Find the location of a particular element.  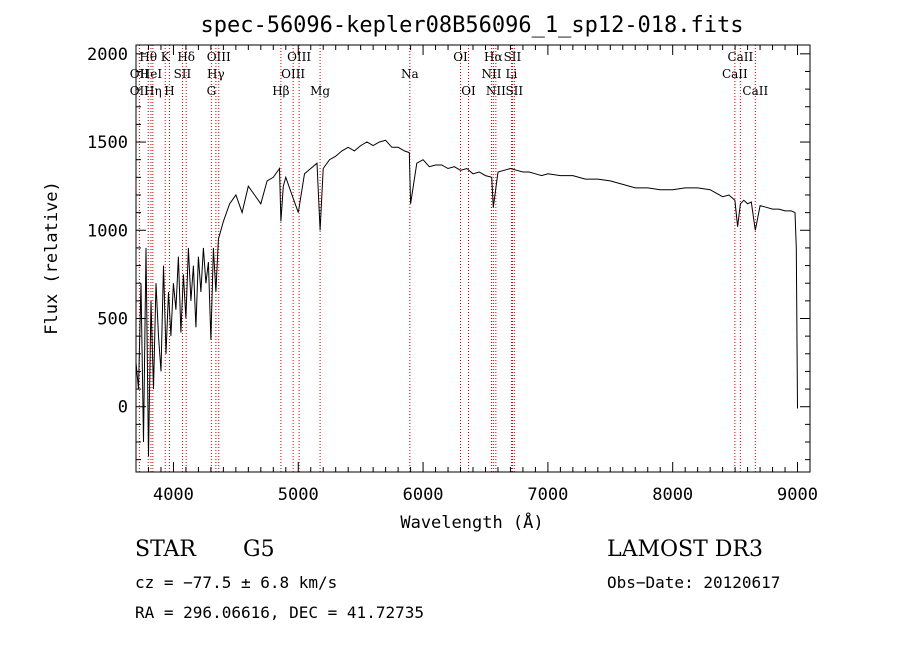

y-tick-label: 0 is located at coordinates (123, 408).